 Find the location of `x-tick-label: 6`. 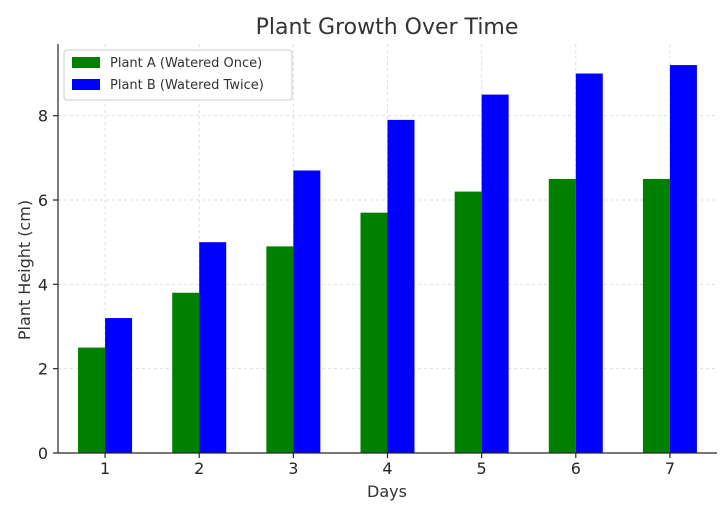

x-tick-label: 6 is located at coordinates (576, 468).